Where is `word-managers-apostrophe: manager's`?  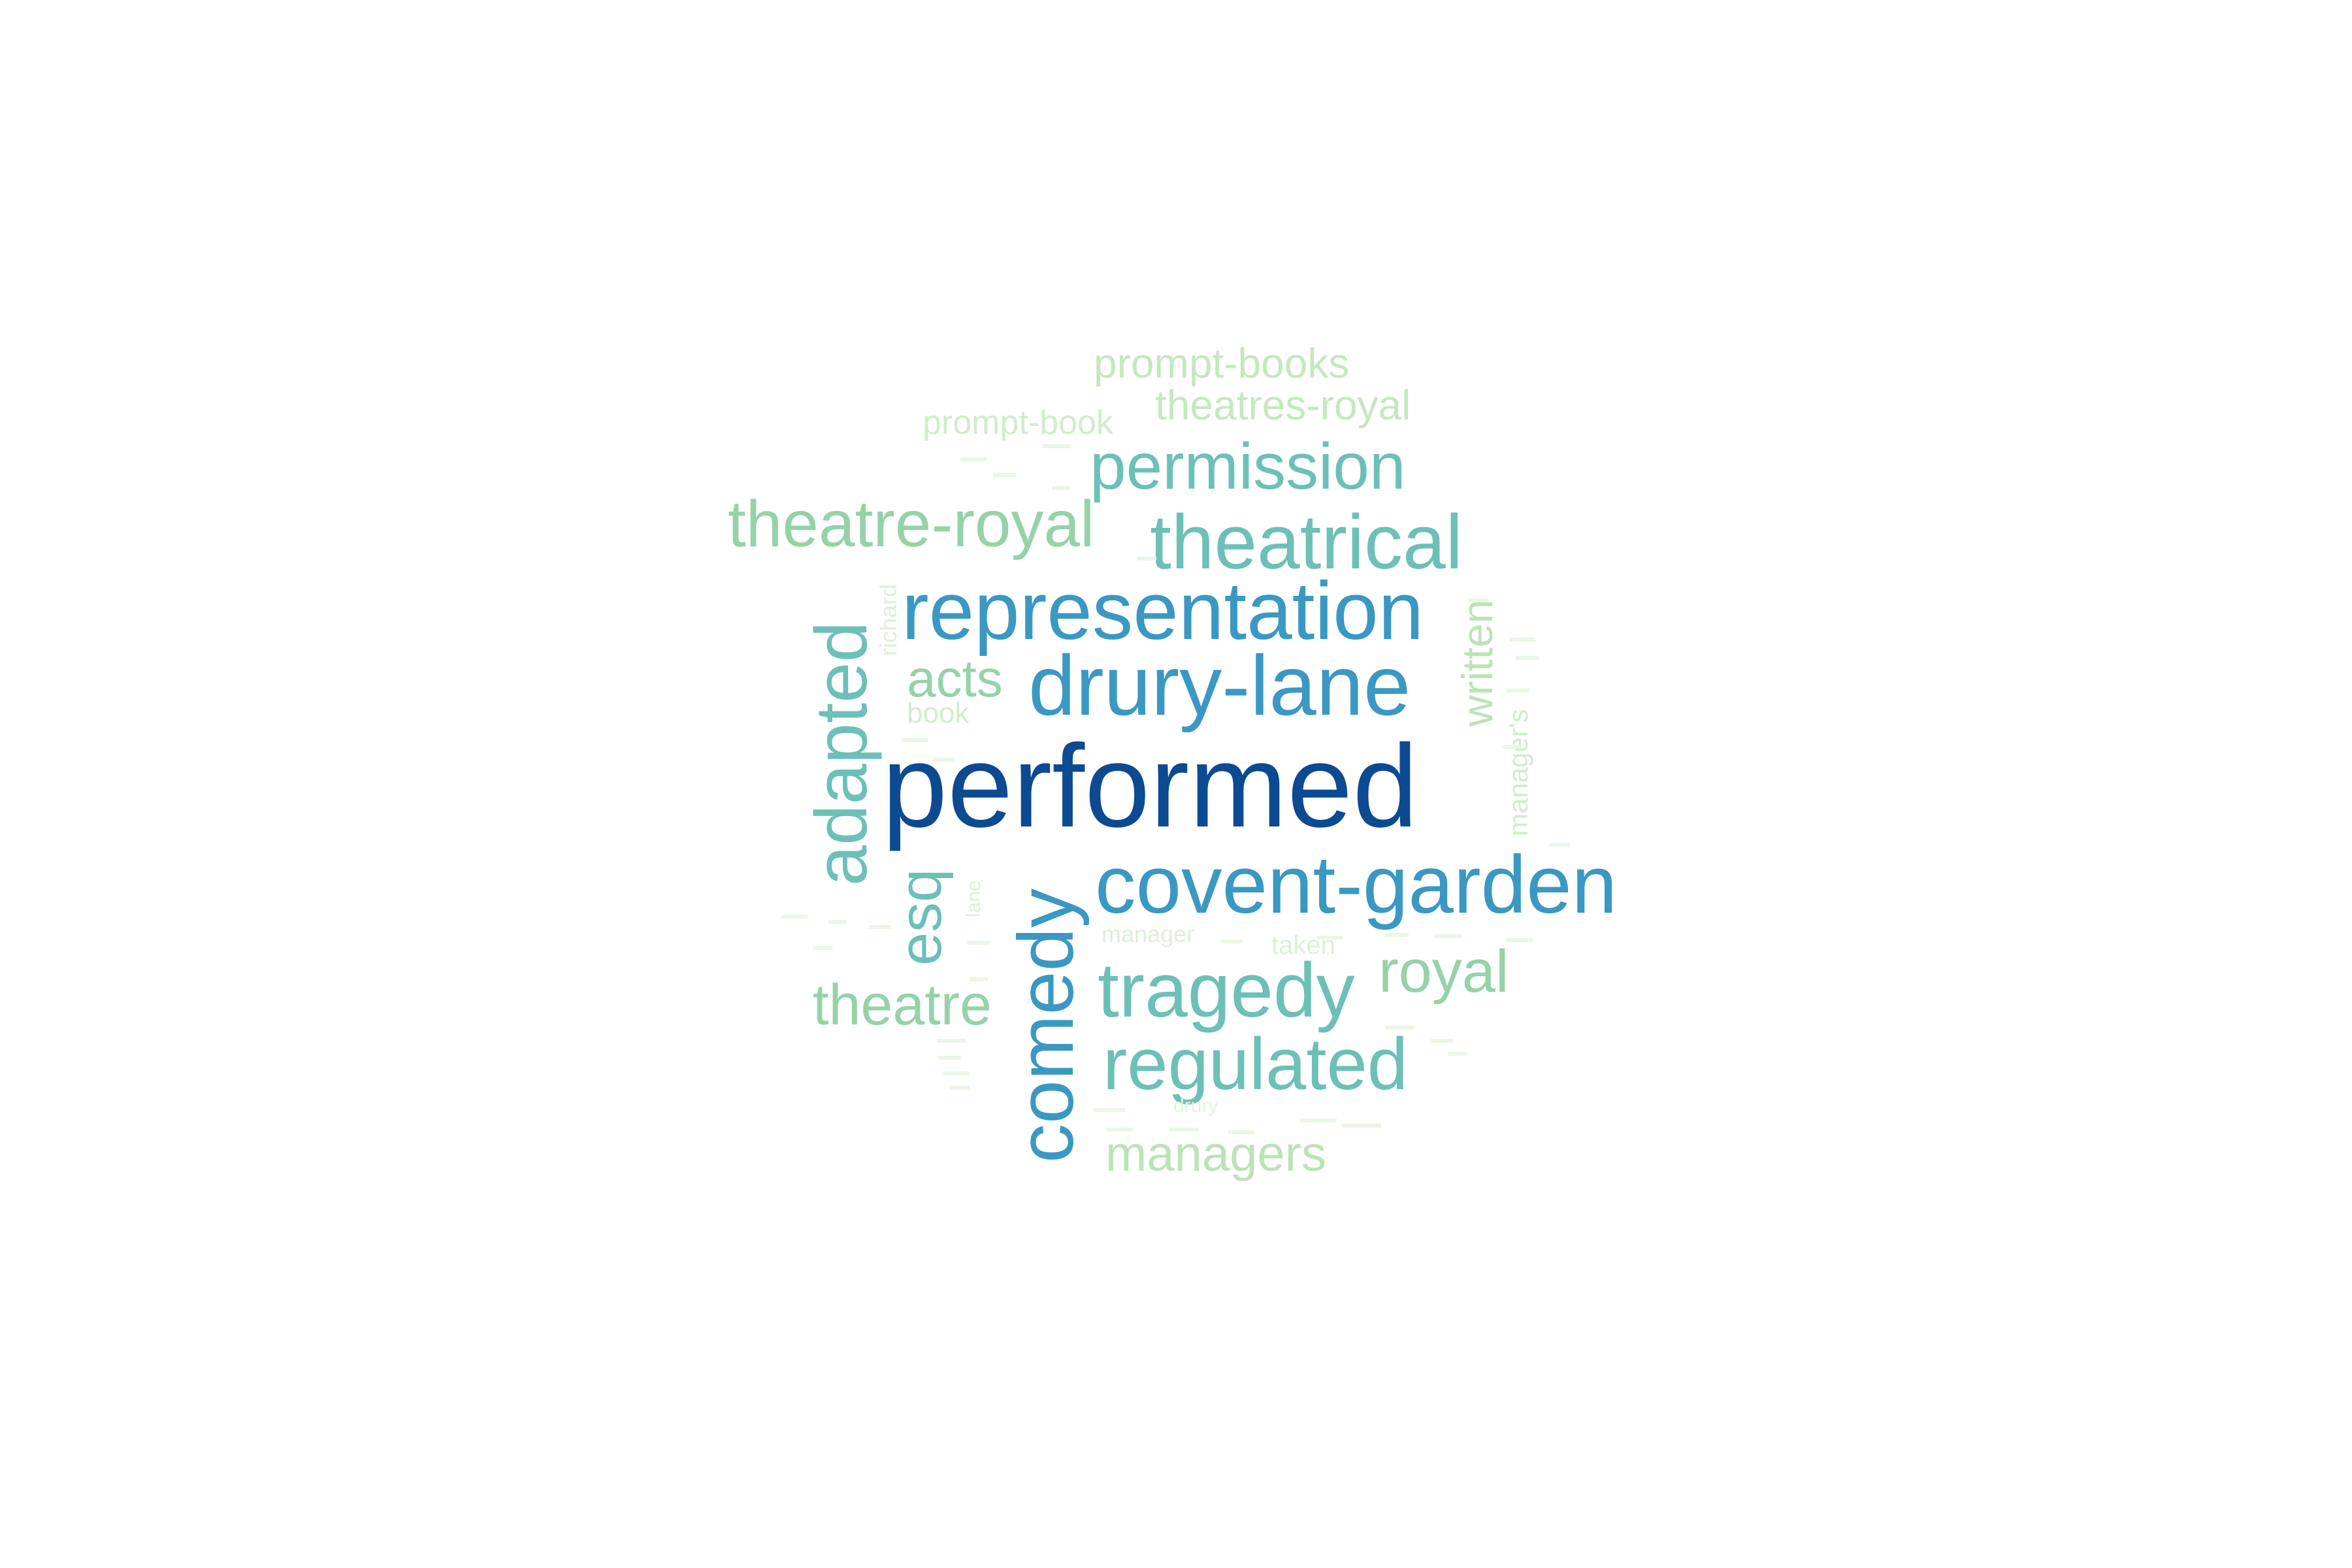 word-managers-apostrophe: manager's is located at coordinates (1518, 772).